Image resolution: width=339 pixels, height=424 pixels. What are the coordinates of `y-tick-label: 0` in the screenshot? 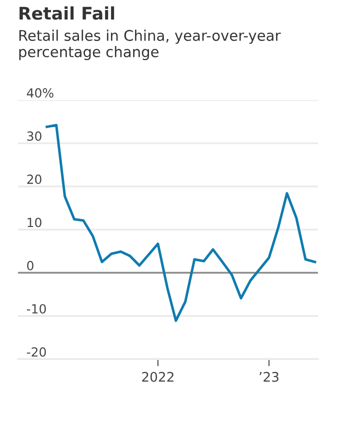 It's located at (30, 265).